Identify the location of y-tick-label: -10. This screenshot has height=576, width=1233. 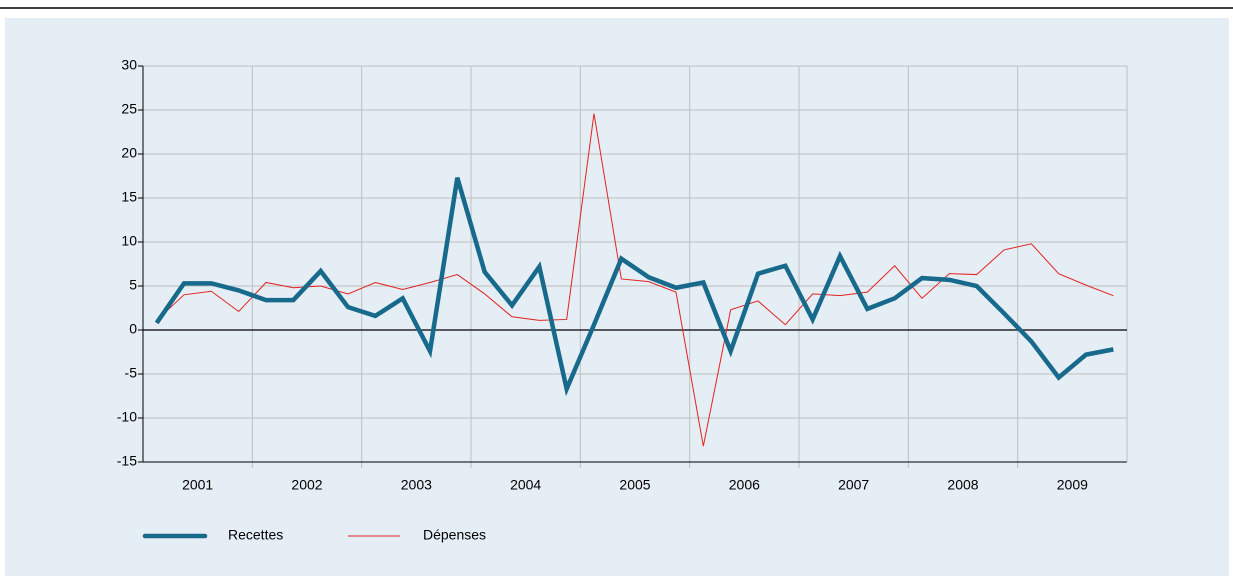
(127, 417).